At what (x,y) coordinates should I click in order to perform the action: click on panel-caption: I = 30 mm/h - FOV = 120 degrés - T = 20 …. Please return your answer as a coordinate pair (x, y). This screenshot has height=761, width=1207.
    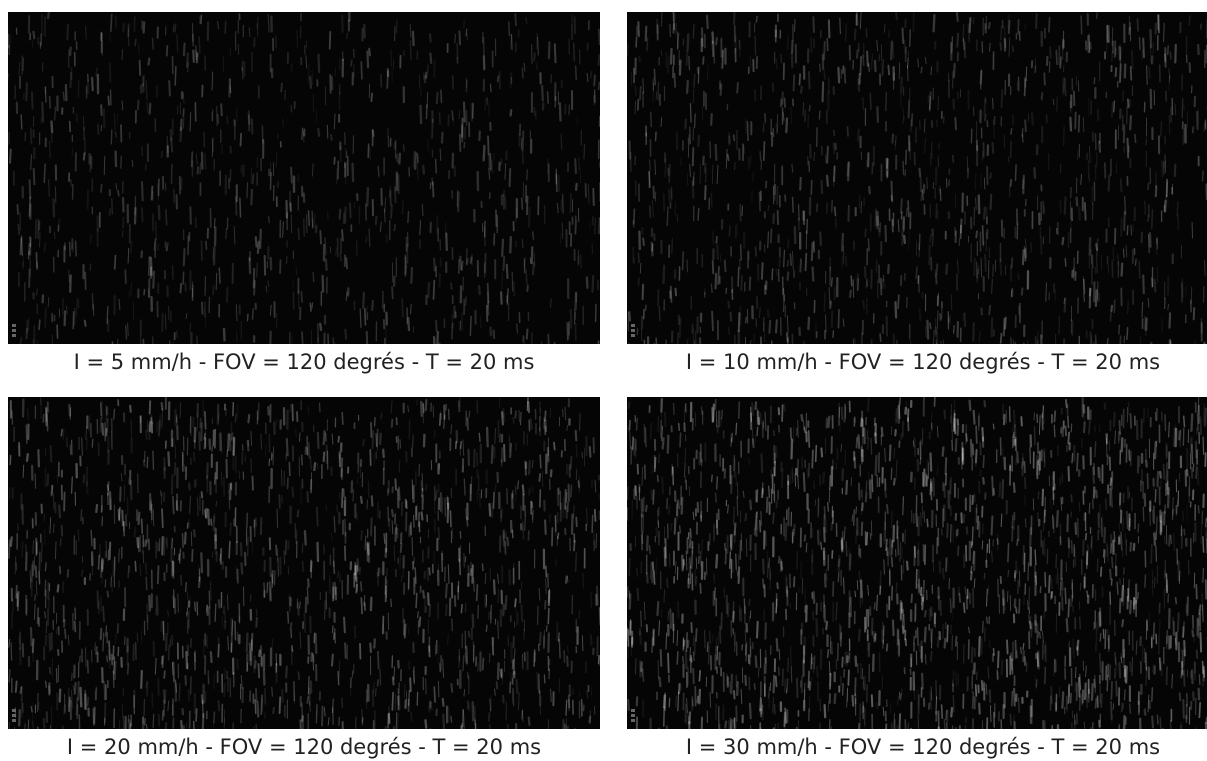
    Looking at the image, I should click on (917, 747).